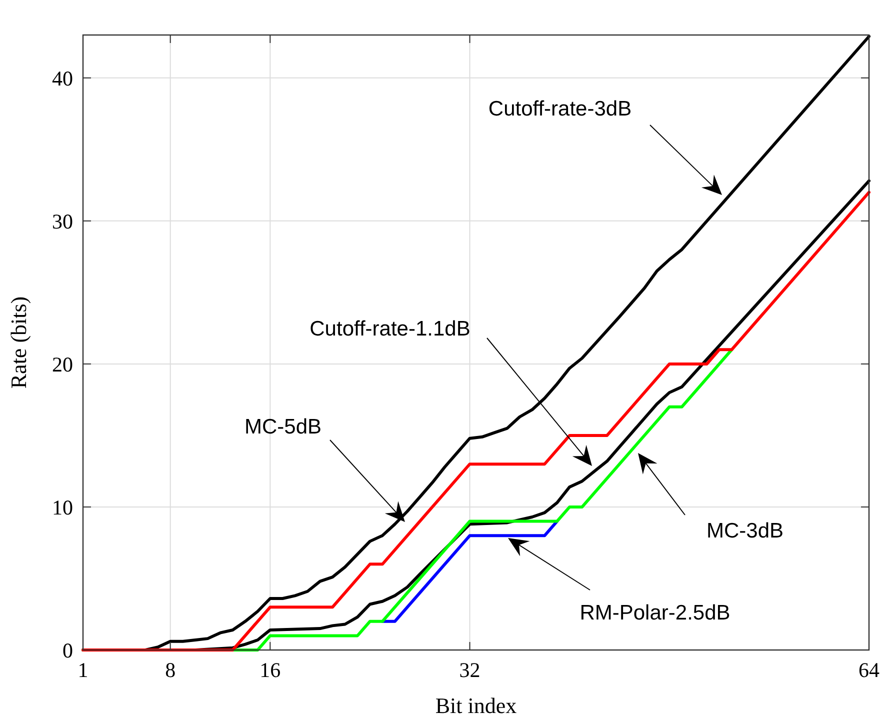 This screenshot has width=884, height=723. I want to click on y-tick-label: 30, so click(62, 221).